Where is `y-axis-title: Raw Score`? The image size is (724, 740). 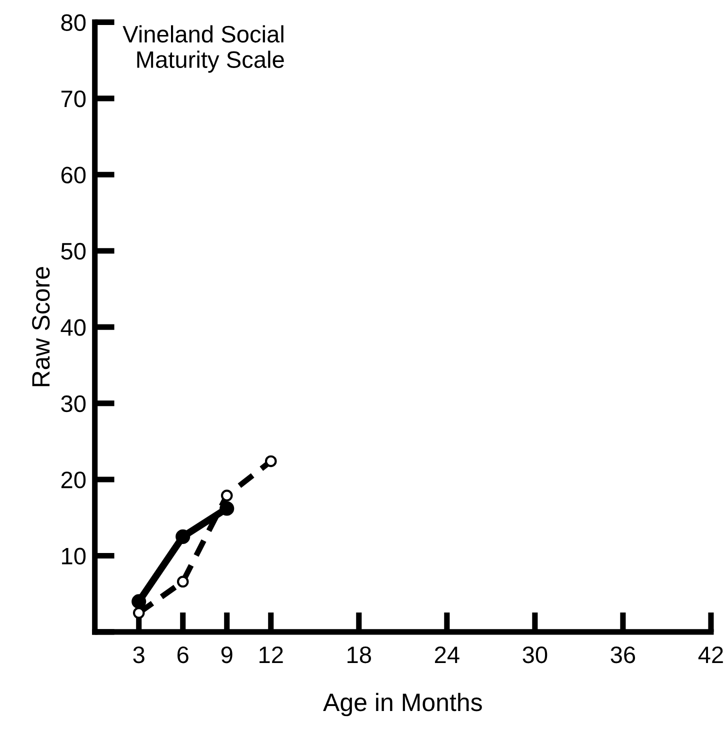 y-axis-title: Raw Score is located at coordinates (41, 326).